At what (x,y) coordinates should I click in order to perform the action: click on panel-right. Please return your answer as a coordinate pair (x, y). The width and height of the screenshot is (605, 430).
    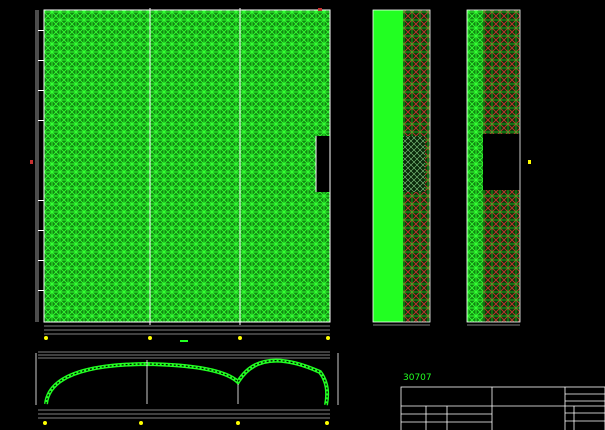
    Looking at the image, I should click on (498, 167).